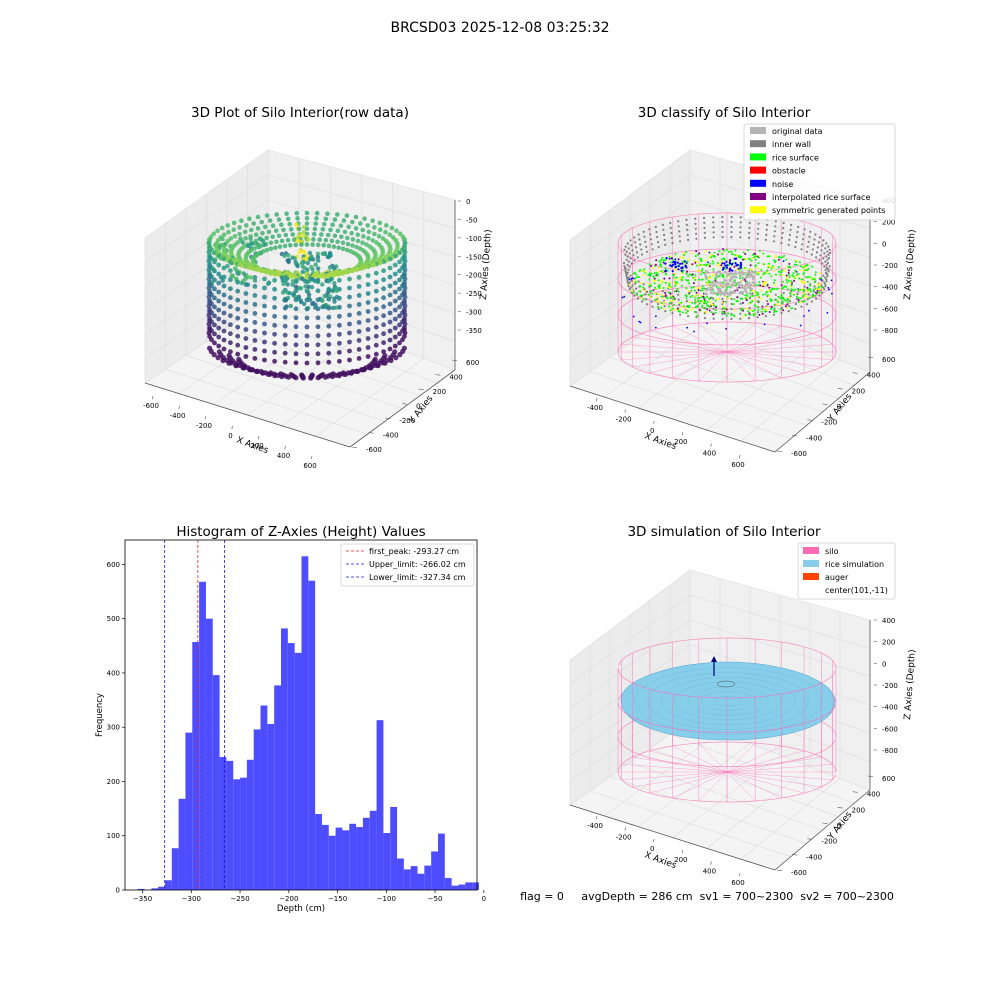 The height and width of the screenshot is (1000, 1000). What do you see at coordinates (256, 446) in the screenshot?
I see `raw-x-tick-label: 200` at bounding box center [256, 446].